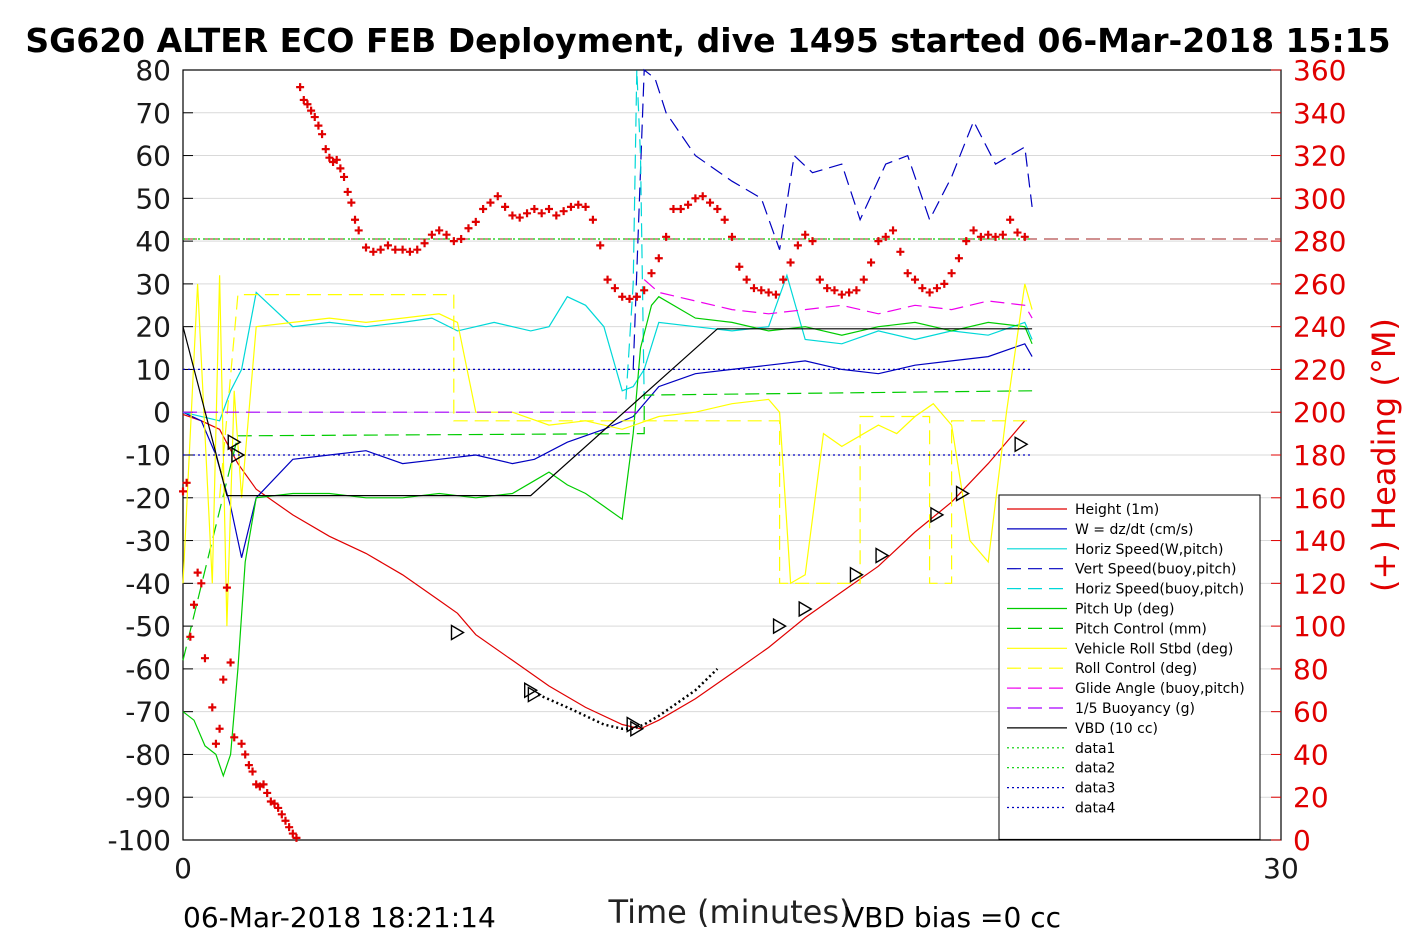  I want to click on left-tick-label: 80, so click(153, 70).